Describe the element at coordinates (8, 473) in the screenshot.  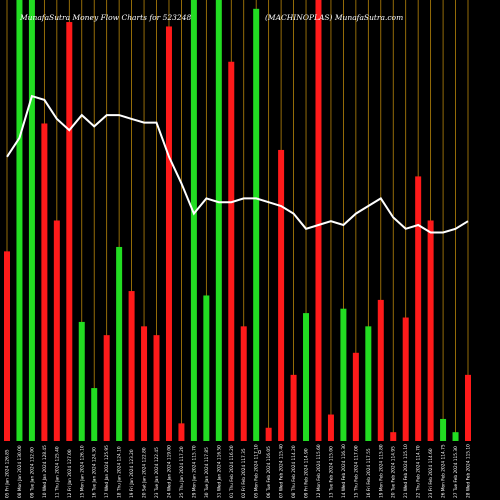
I see `x-tick-label: 05 Fri Jan 2024 126.85` at that location.